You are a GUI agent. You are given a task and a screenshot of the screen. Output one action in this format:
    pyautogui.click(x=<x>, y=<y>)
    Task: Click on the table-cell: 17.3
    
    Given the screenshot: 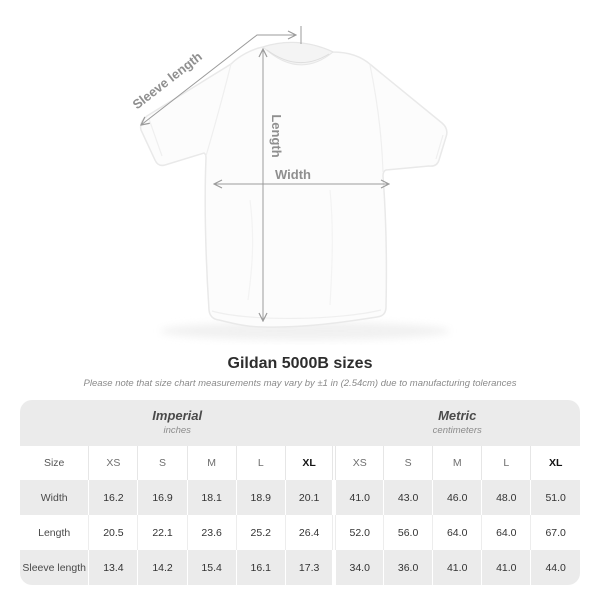 What is the action you would take?
    pyautogui.click(x=309, y=567)
    